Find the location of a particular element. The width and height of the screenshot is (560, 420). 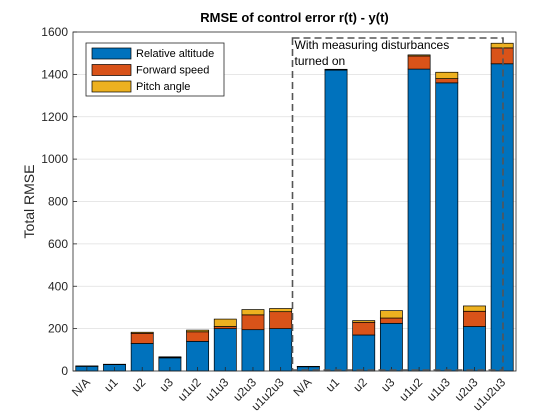

y-tick-label: 1600 is located at coordinates (54, 32).